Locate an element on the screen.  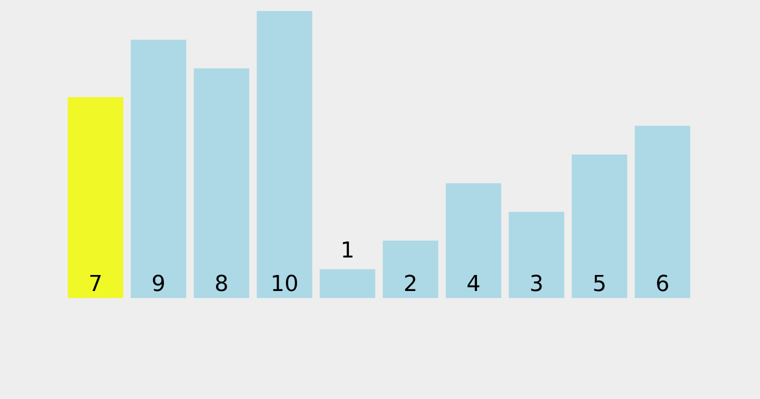
data-label: 10 is located at coordinates (284, 284).